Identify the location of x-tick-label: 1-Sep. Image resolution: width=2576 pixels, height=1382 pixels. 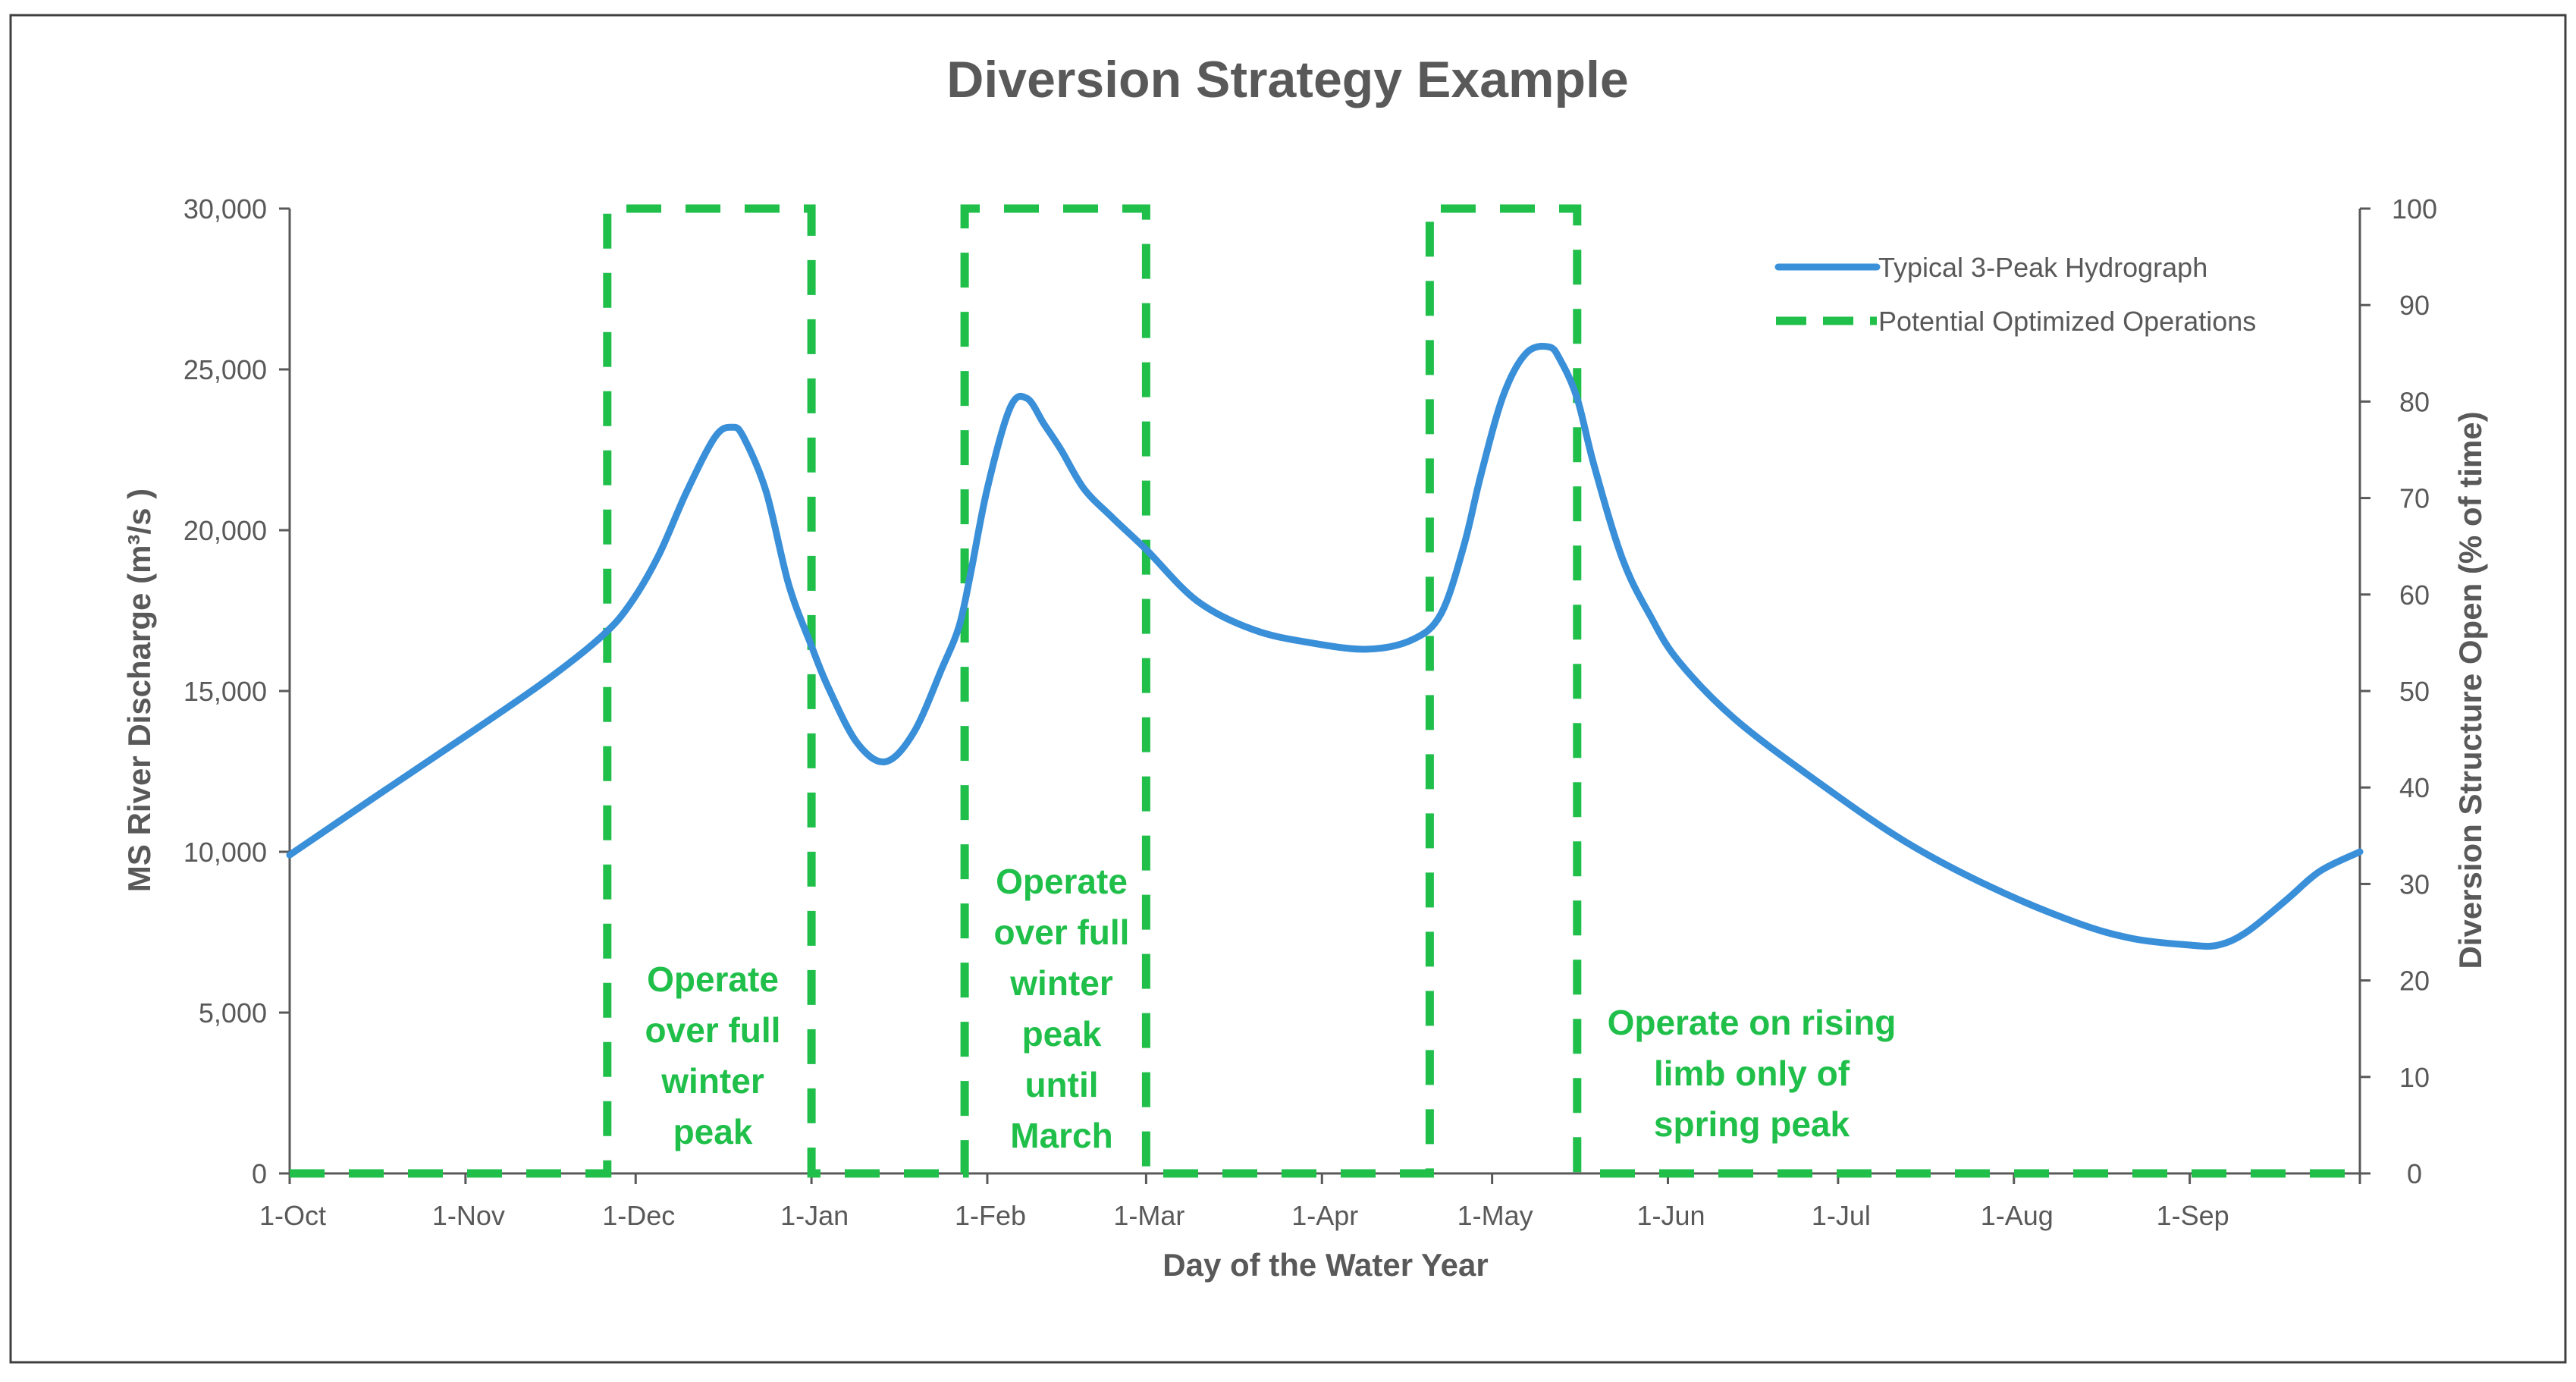
(2193, 1215).